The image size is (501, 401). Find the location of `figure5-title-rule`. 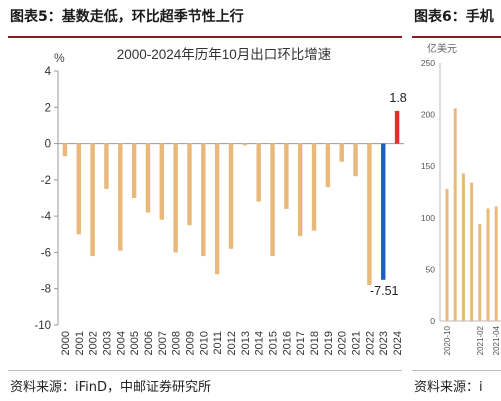

figure5-title-rule is located at coordinates (205, 37).